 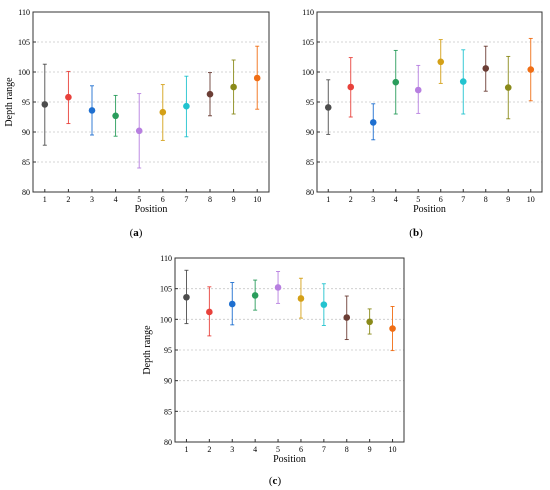 I want to click on panel-label: (a), so click(x=136, y=233).